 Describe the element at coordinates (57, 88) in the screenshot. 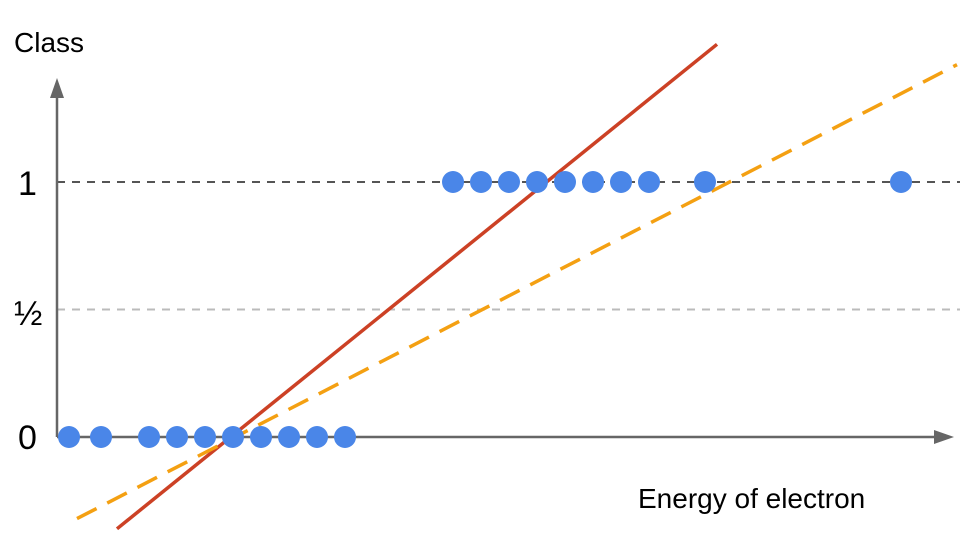

I see `y-axis-arrow-icon` at that location.